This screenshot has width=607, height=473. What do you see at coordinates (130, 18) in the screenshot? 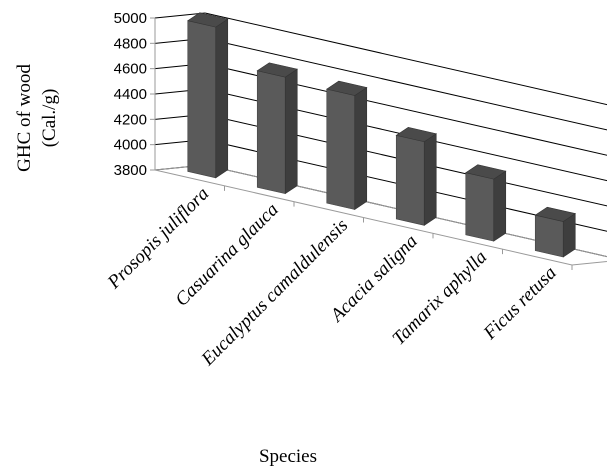
I see `y-tick-label: 5000` at bounding box center [130, 18].